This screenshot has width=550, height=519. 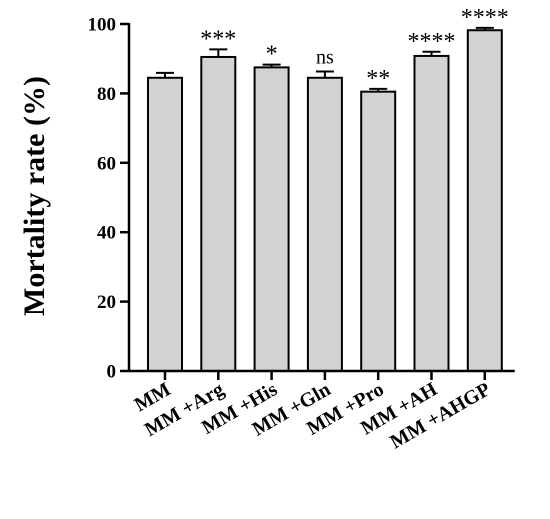 I want to click on significance-label: *, so click(x=272, y=55).